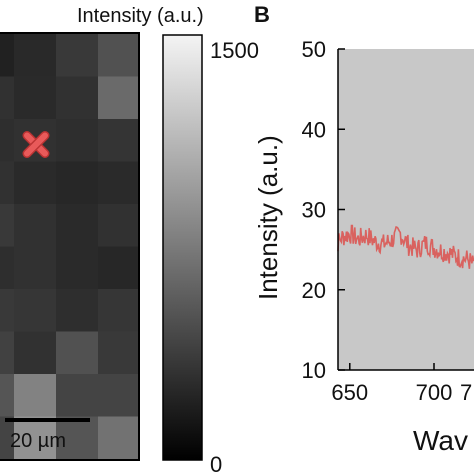  What do you see at coordinates (440, 440) in the screenshot?
I see `x-axis-label: Wav` at bounding box center [440, 440].